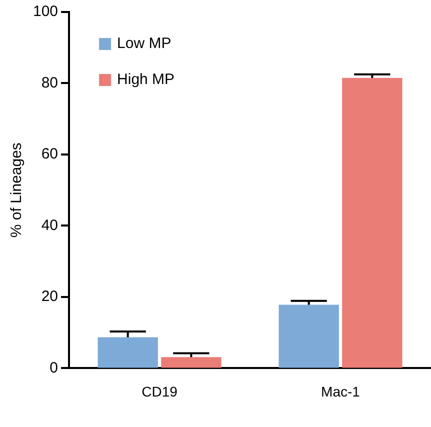 The width and height of the screenshot is (431, 427). Describe the element at coordinates (54, 367) in the screenshot. I see `y-tick-label: 0` at that location.